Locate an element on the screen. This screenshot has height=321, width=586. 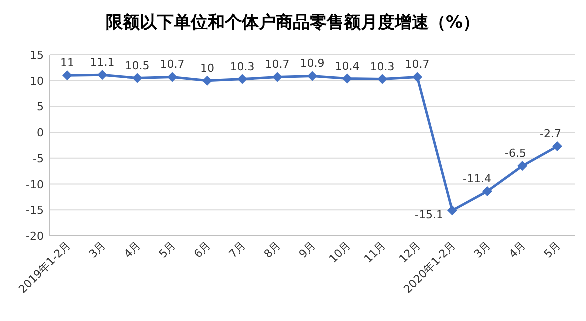
data-label: 10.9 is located at coordinates (312, 63).